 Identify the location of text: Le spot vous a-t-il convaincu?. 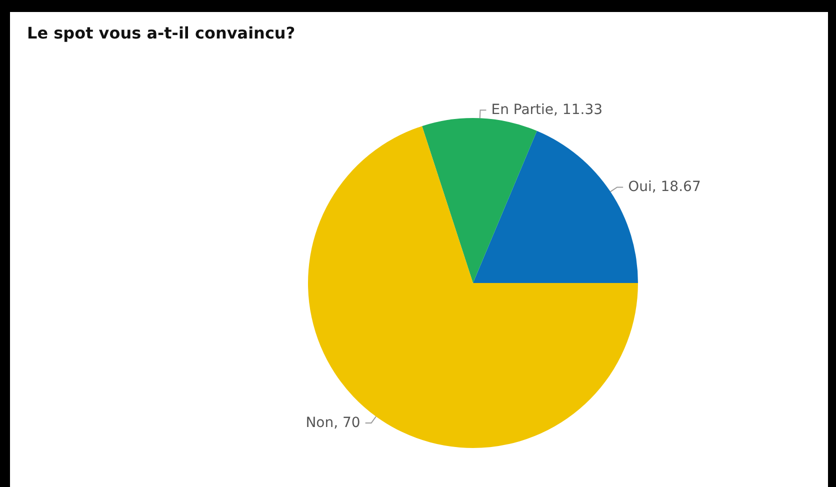
(161, 33).